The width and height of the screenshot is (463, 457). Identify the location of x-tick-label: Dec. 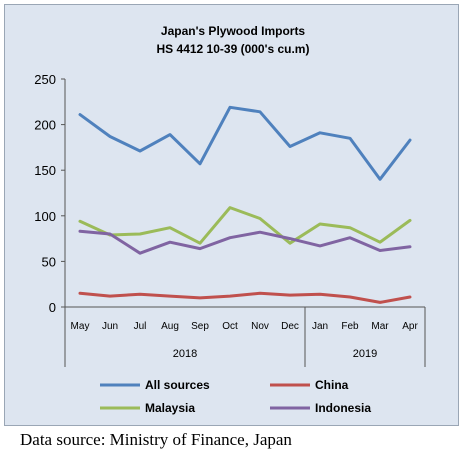
(290, 326).